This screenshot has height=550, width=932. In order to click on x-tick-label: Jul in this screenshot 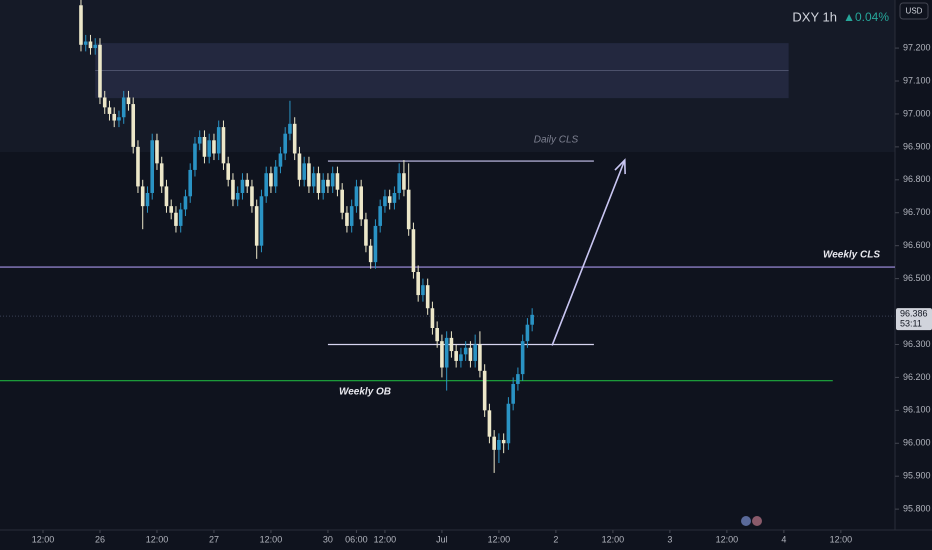, I will do `click(442, 539)`.